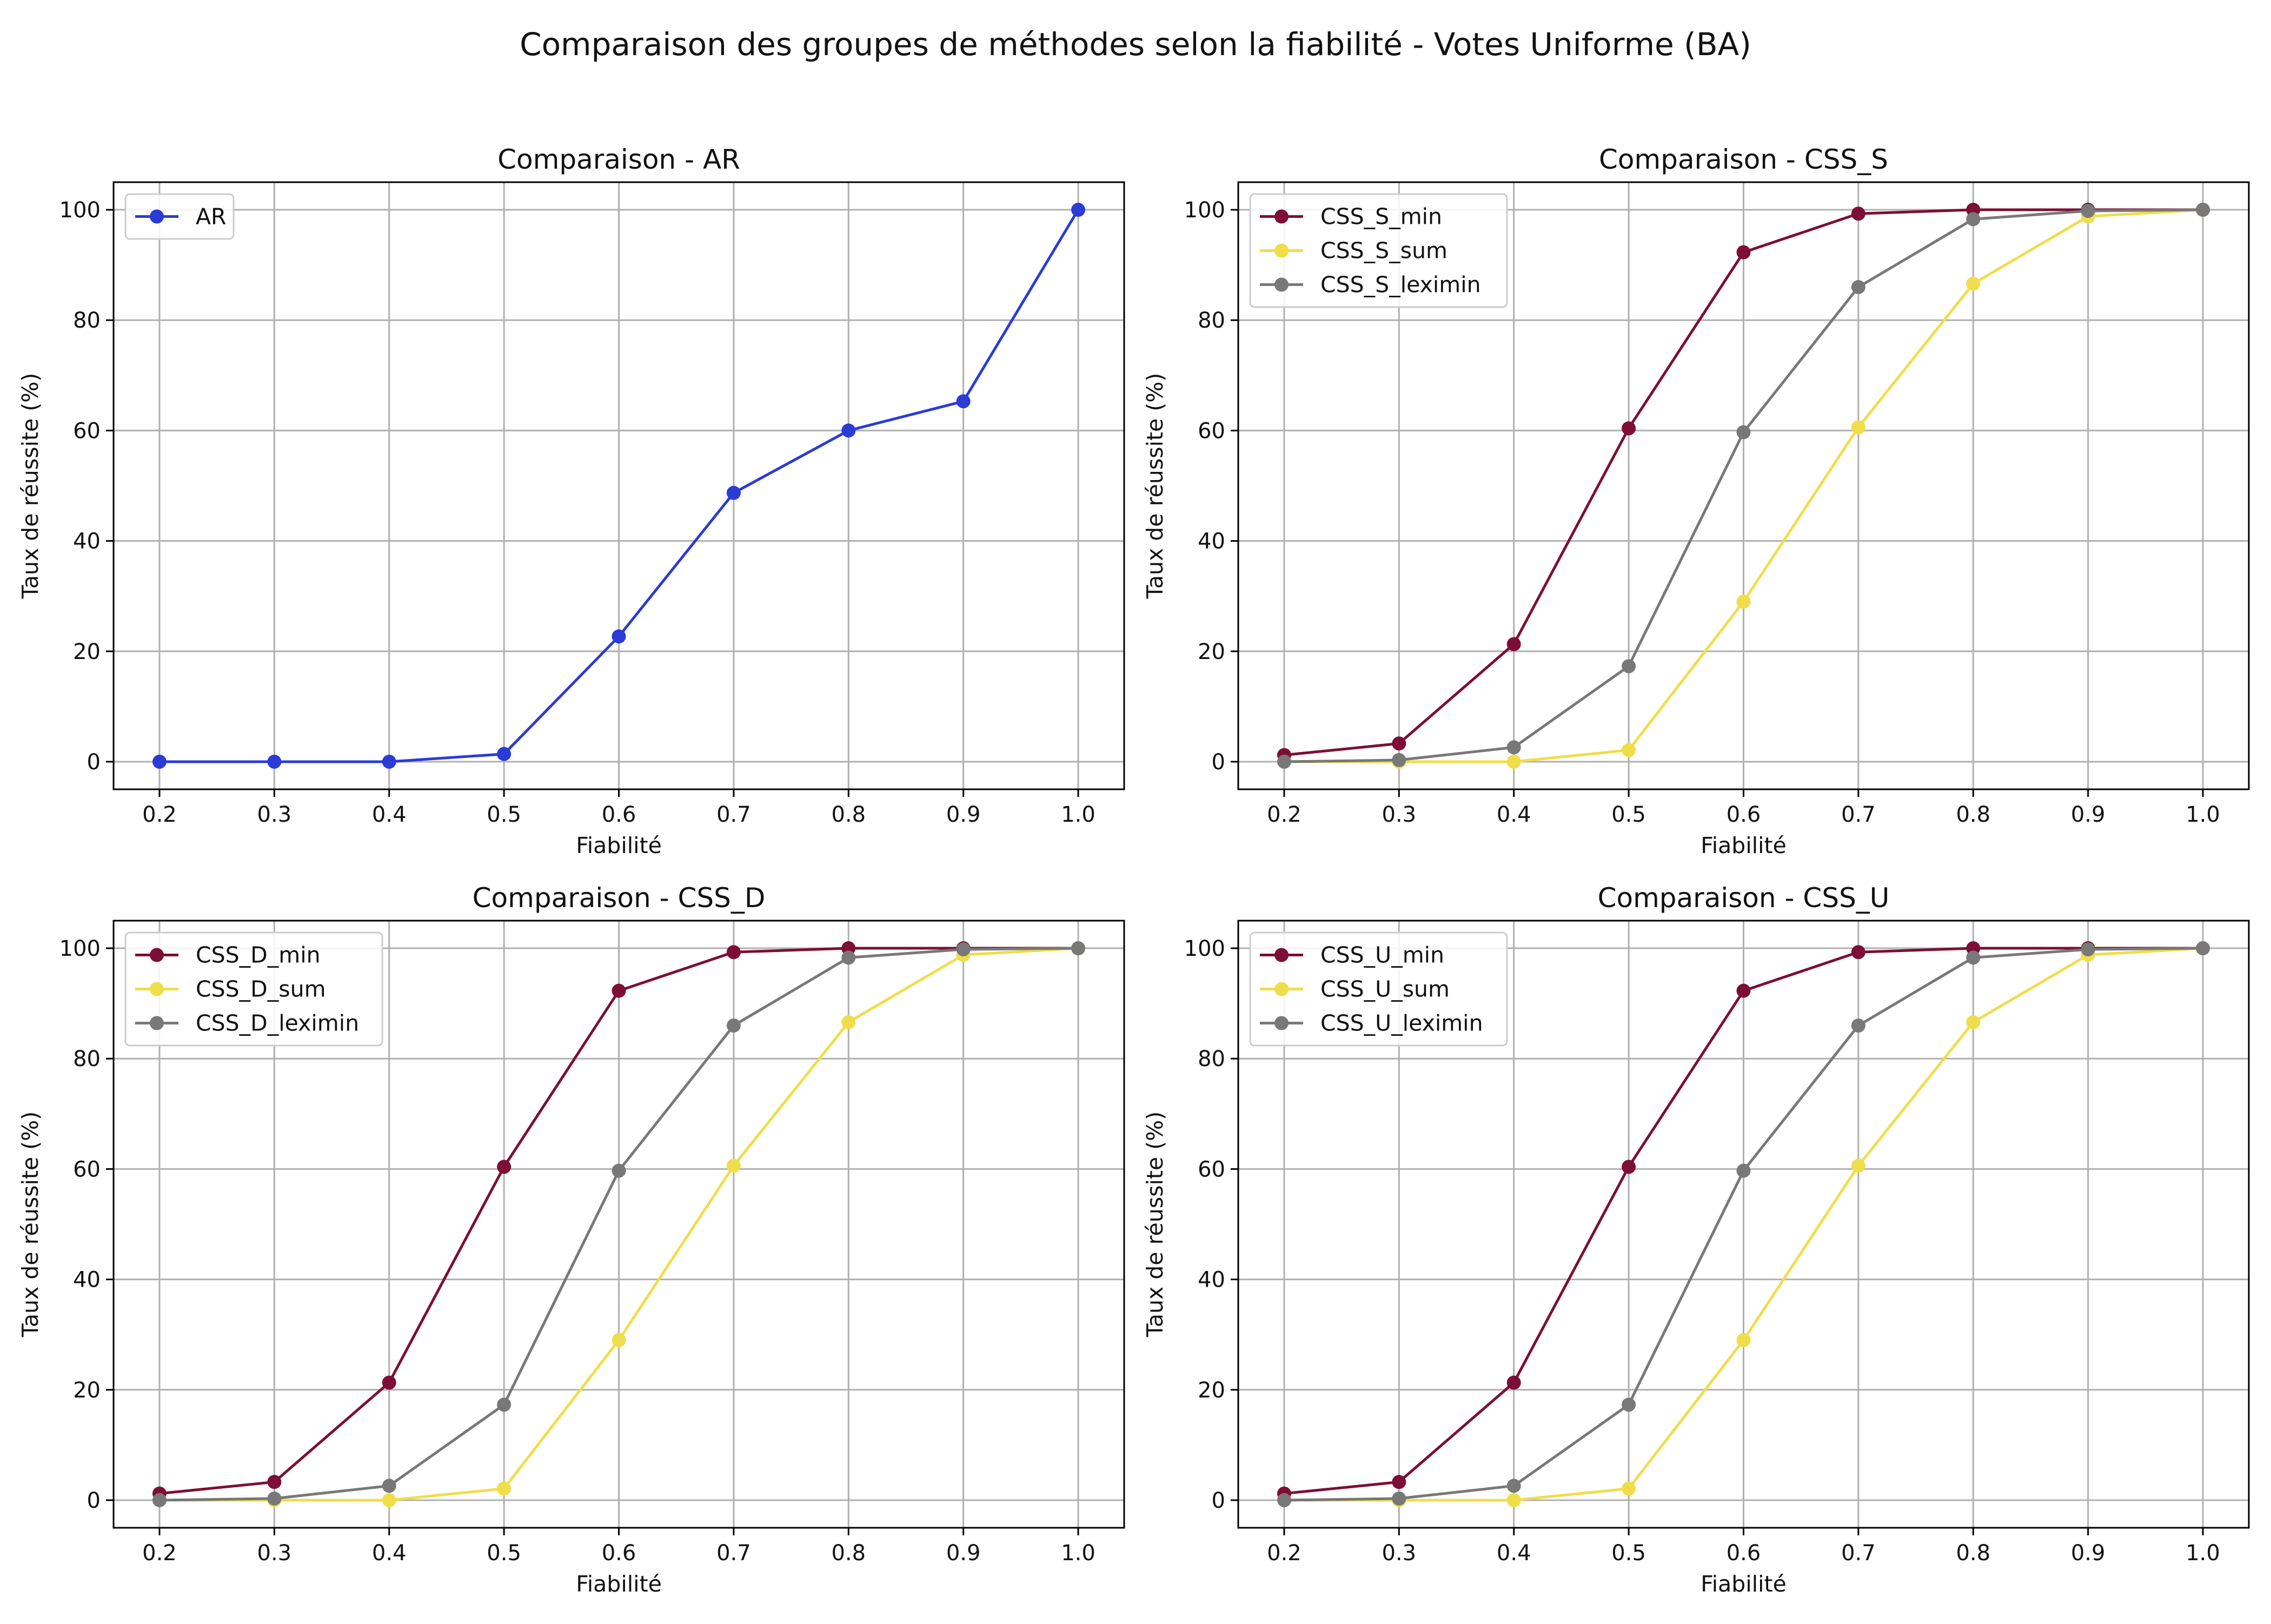 This screenshot has width=2271, height=1624. I want to click on legend-label: CSS_U_leximin, so click(1401, 1023).